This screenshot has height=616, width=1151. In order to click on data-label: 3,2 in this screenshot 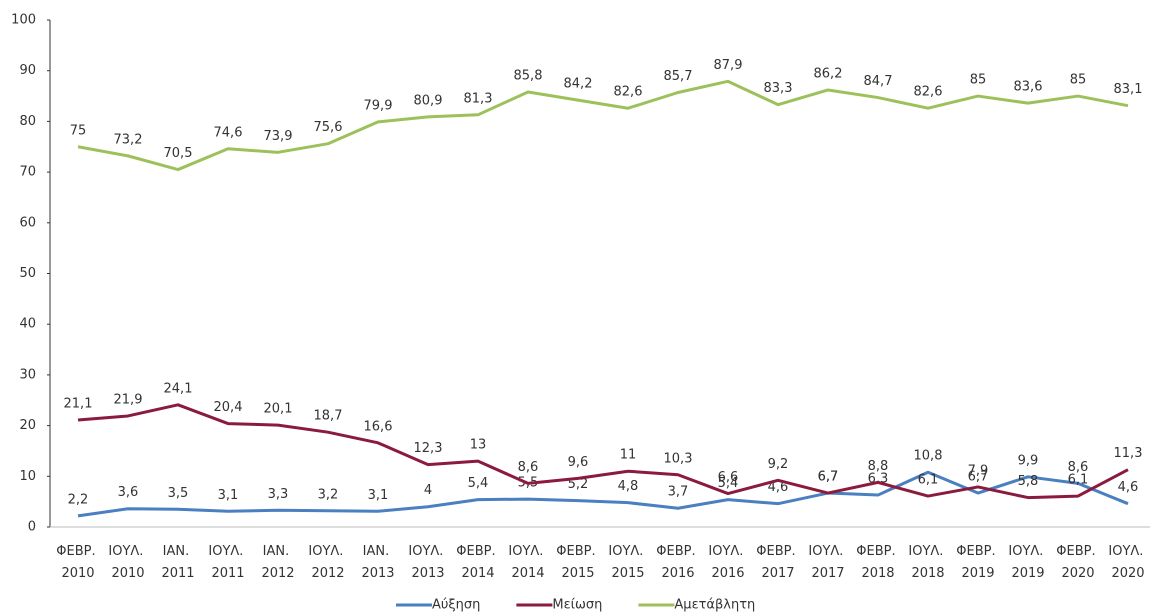, I will do `click(328, 494)`.